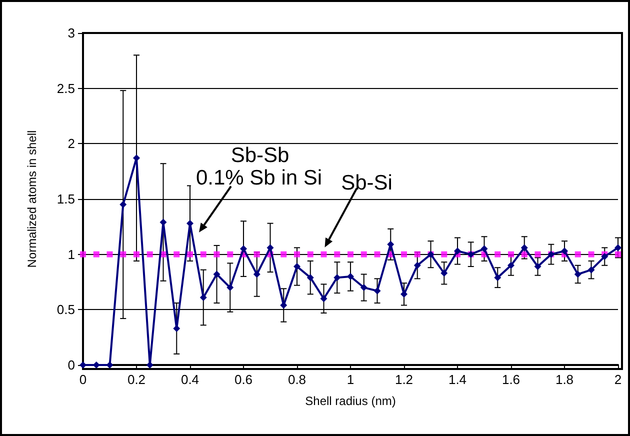  I want to click on annotation: Sb-Si, so click(366, 182).